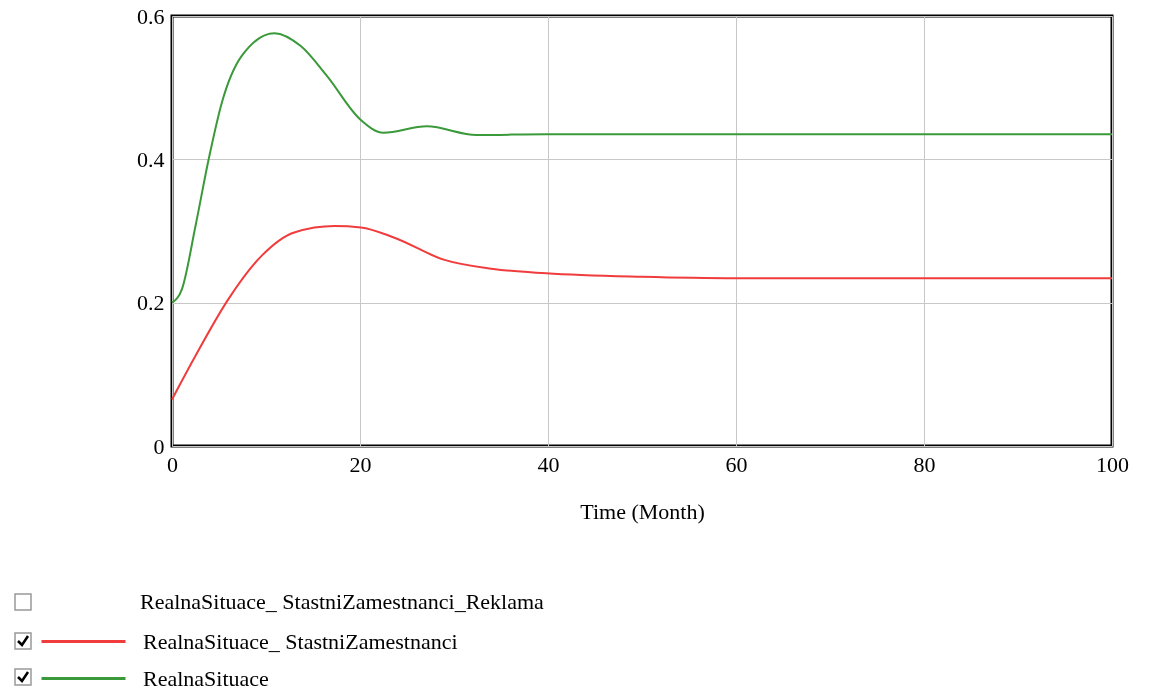 Image resolution: width=1149 pixels, height=699 pixels. What do you see at coordinates (151, 303) in the screenshot?
I see `y-tick-label: 0.2` at bounding box center [151, 303].